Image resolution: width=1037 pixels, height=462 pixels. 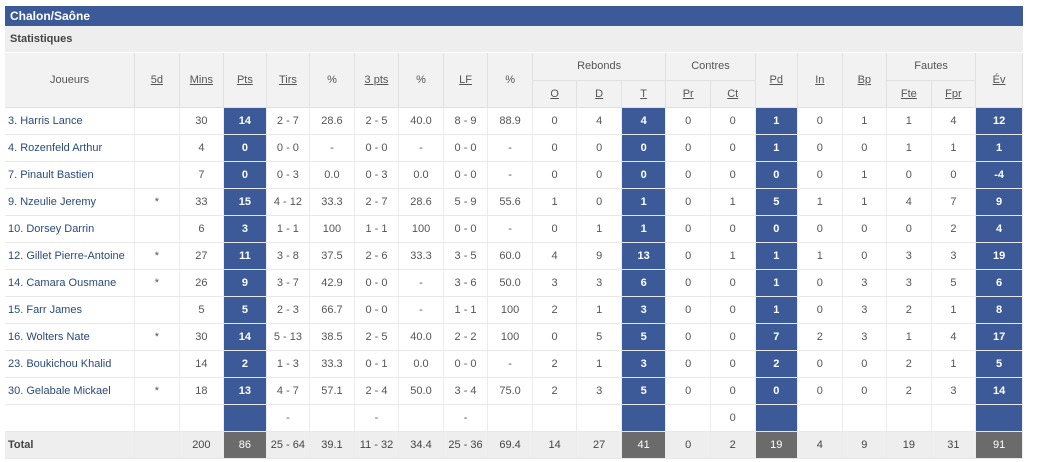 I want to click on pct-tirs-cell: 39.1, so click(x=332, y=445).